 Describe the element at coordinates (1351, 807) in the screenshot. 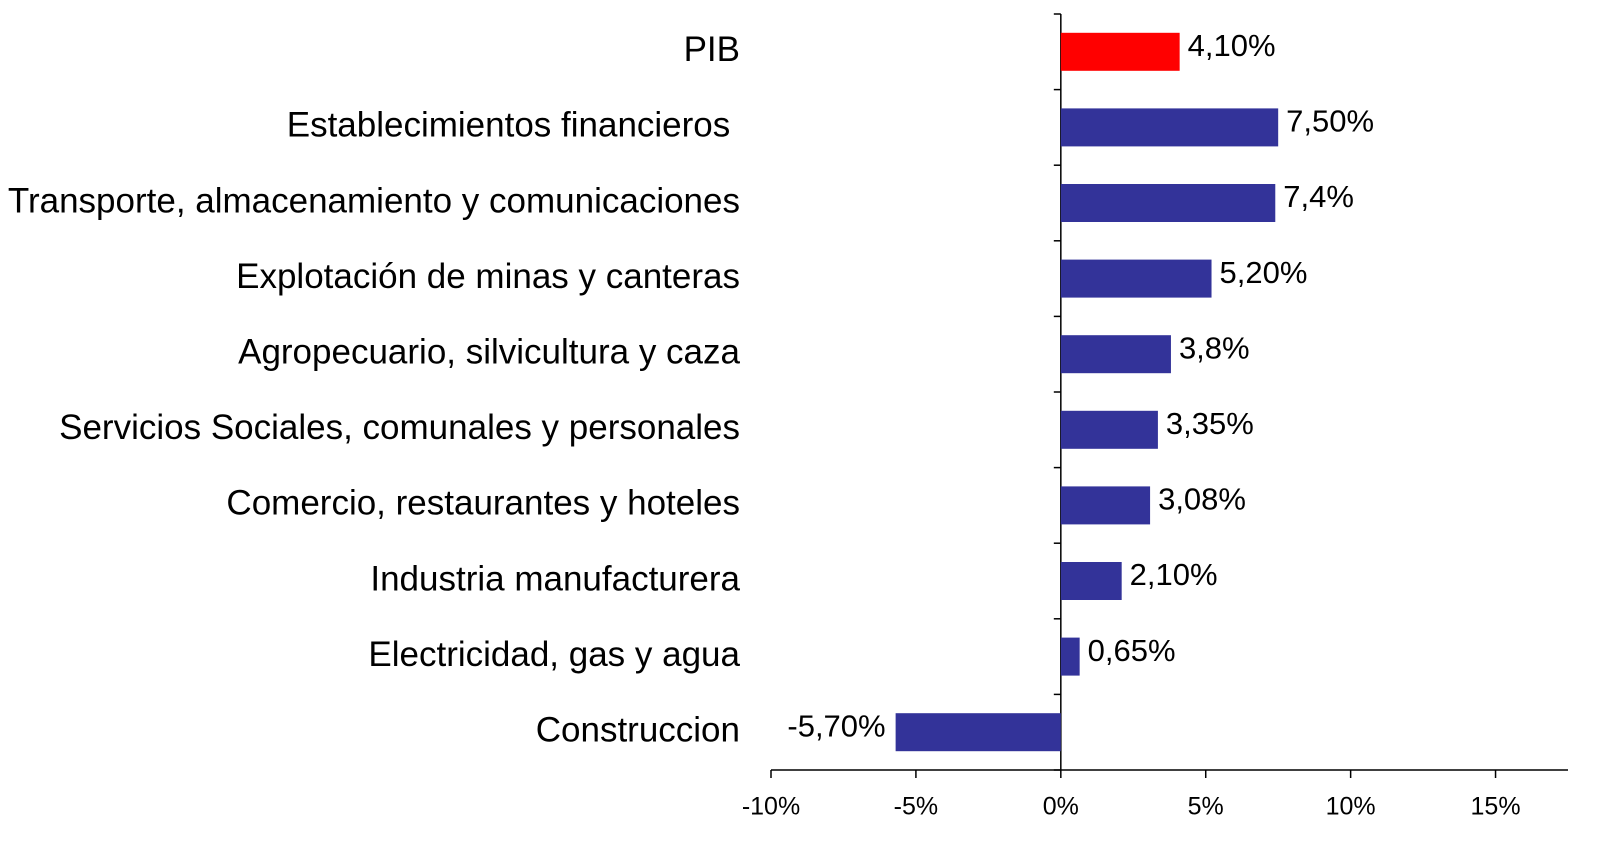

I see `x-tick-label: 10%` at that location.